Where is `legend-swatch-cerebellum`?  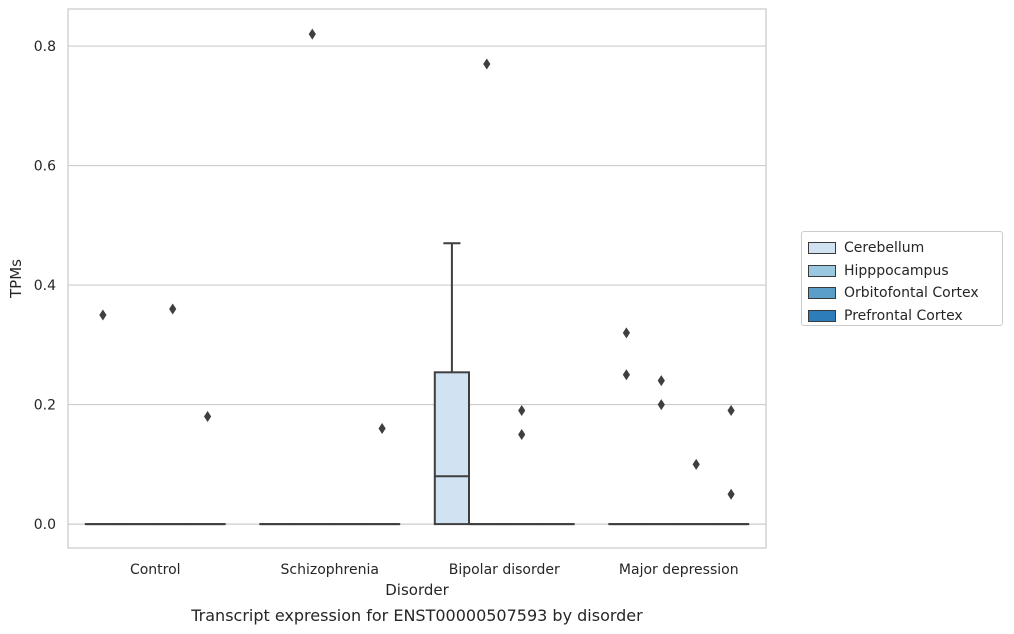 legend-swatch-cerebellum is located at coordinates (822, 248).